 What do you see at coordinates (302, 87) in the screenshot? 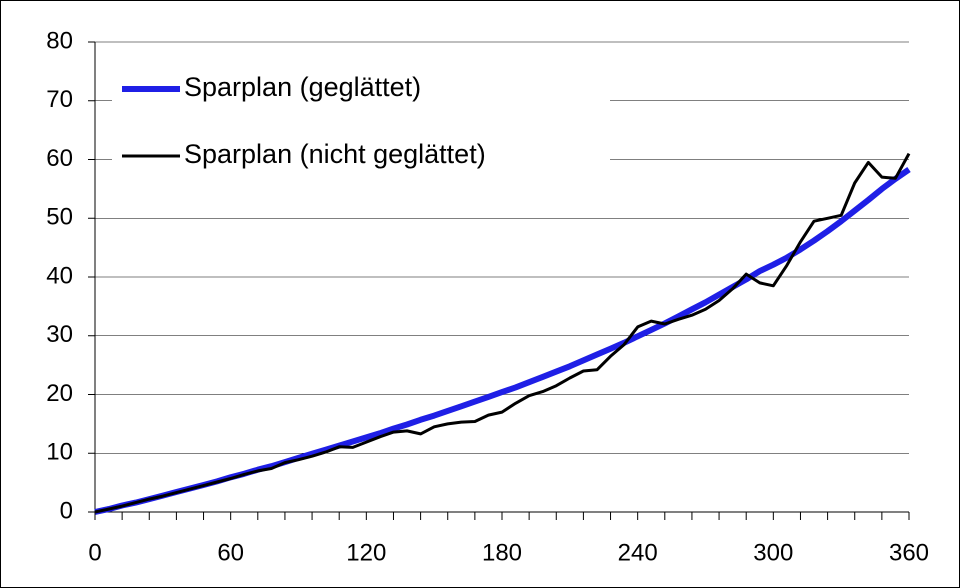
I see `legend-label: Sparplan (geglättet)` at bounding box center [302, 87].